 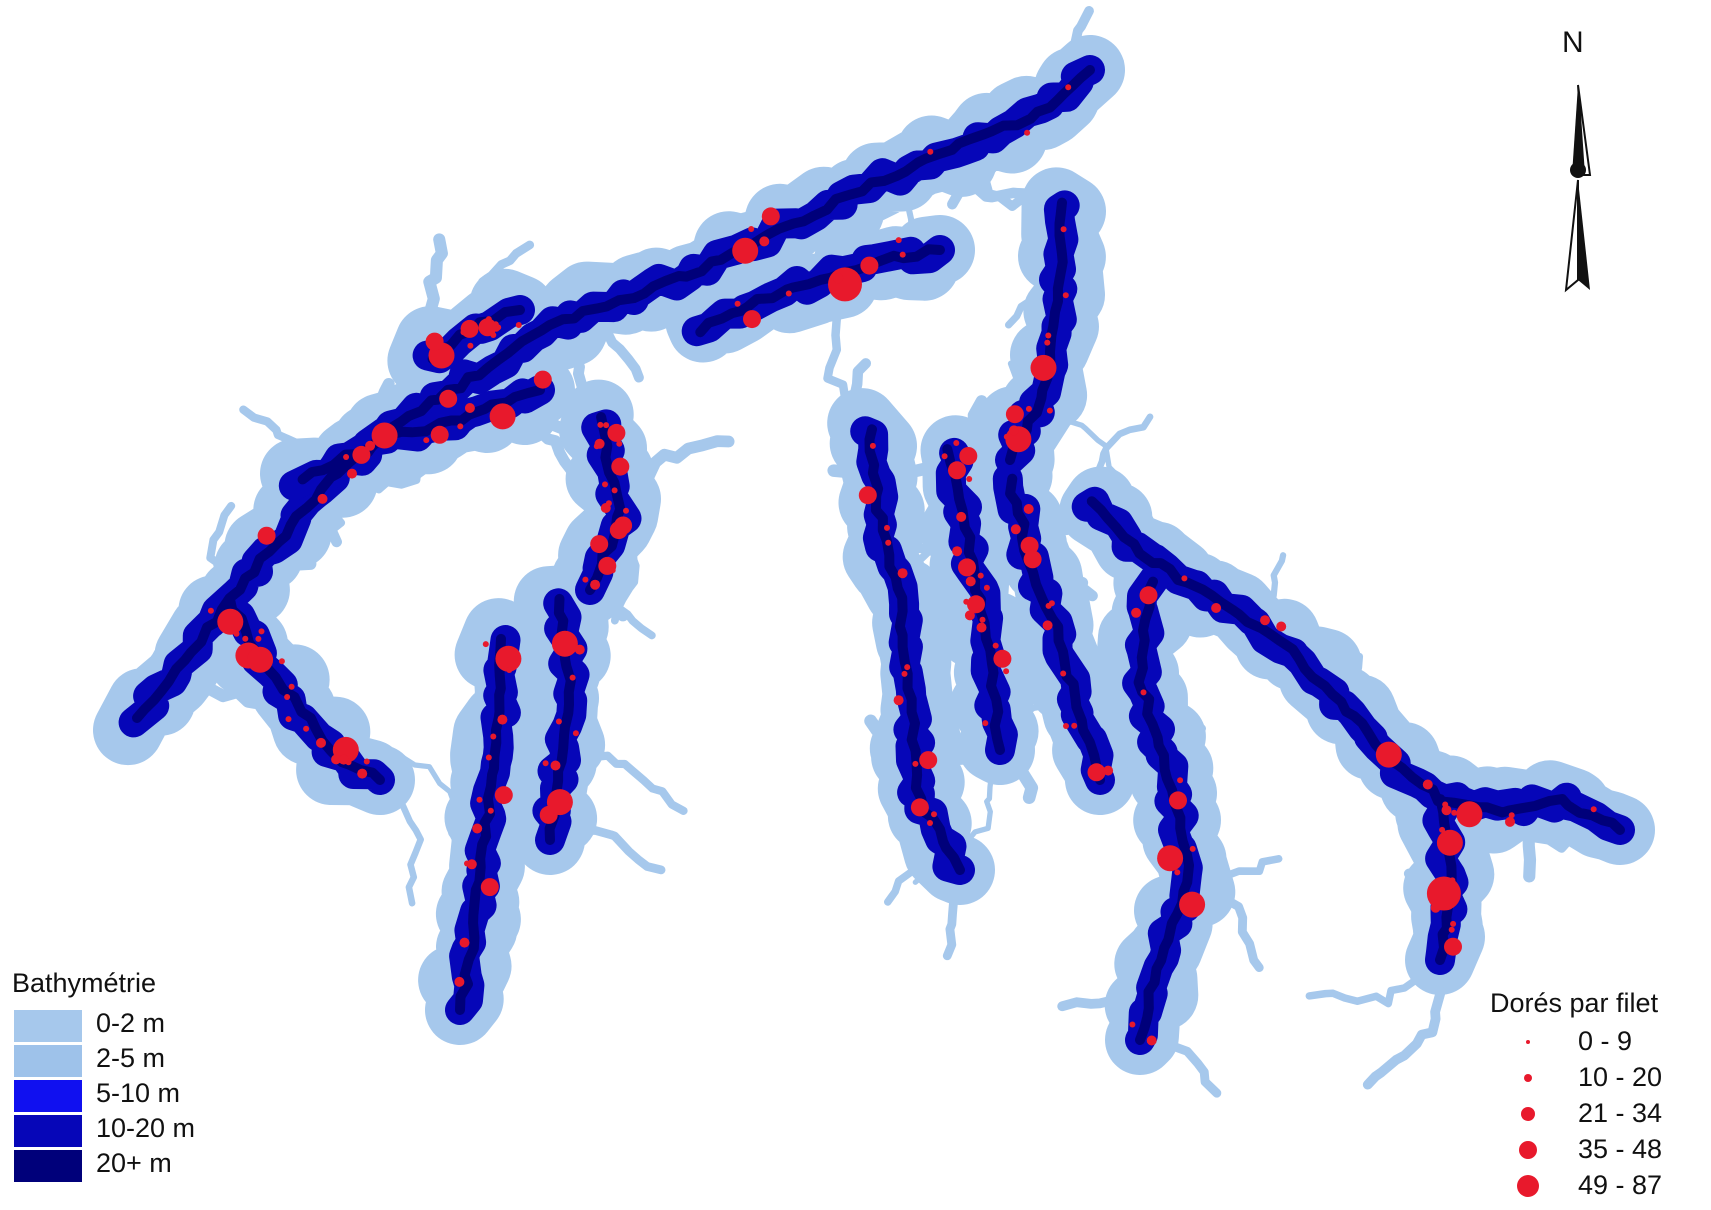 I want to click on bathymetry-label: 5-10 m, so click(x=138, y=1093).